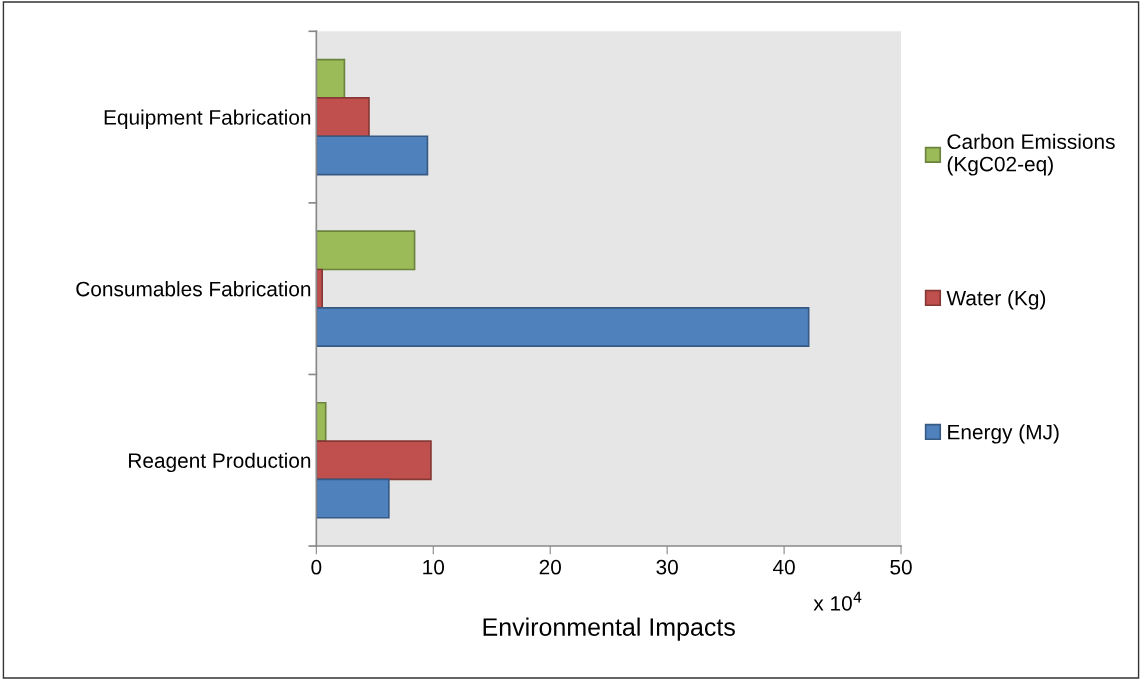  I want to click on x-axis-title: Environmental Impacts, so click(609, 629).